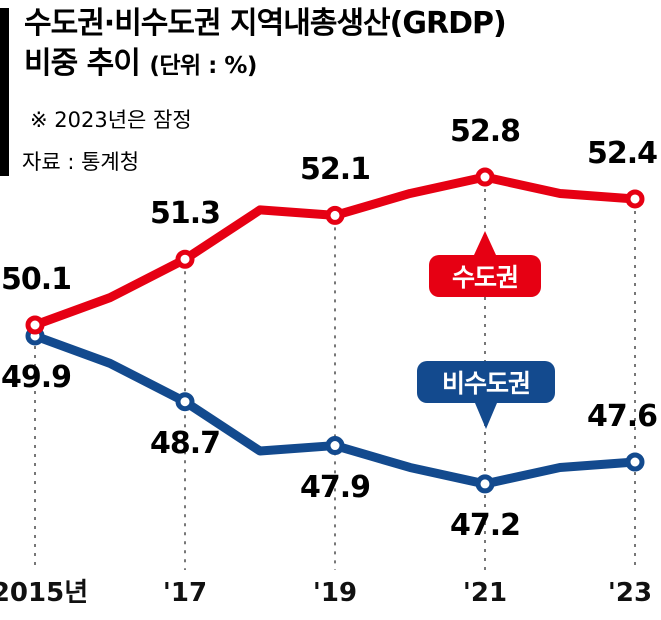 This screenshot has height=620, width=661. I want to click on non-capital-region-badge: 비수도권, so click(486, 395).